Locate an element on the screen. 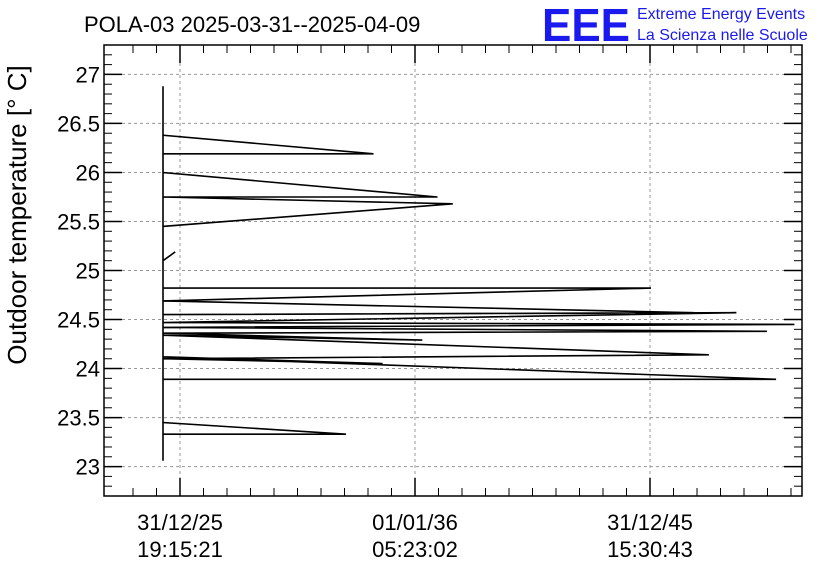 Image resolution: width=836 pixels, height=572 pixels. x-tick-label-time: 05:23:02 is located at coordinates (415, 549).